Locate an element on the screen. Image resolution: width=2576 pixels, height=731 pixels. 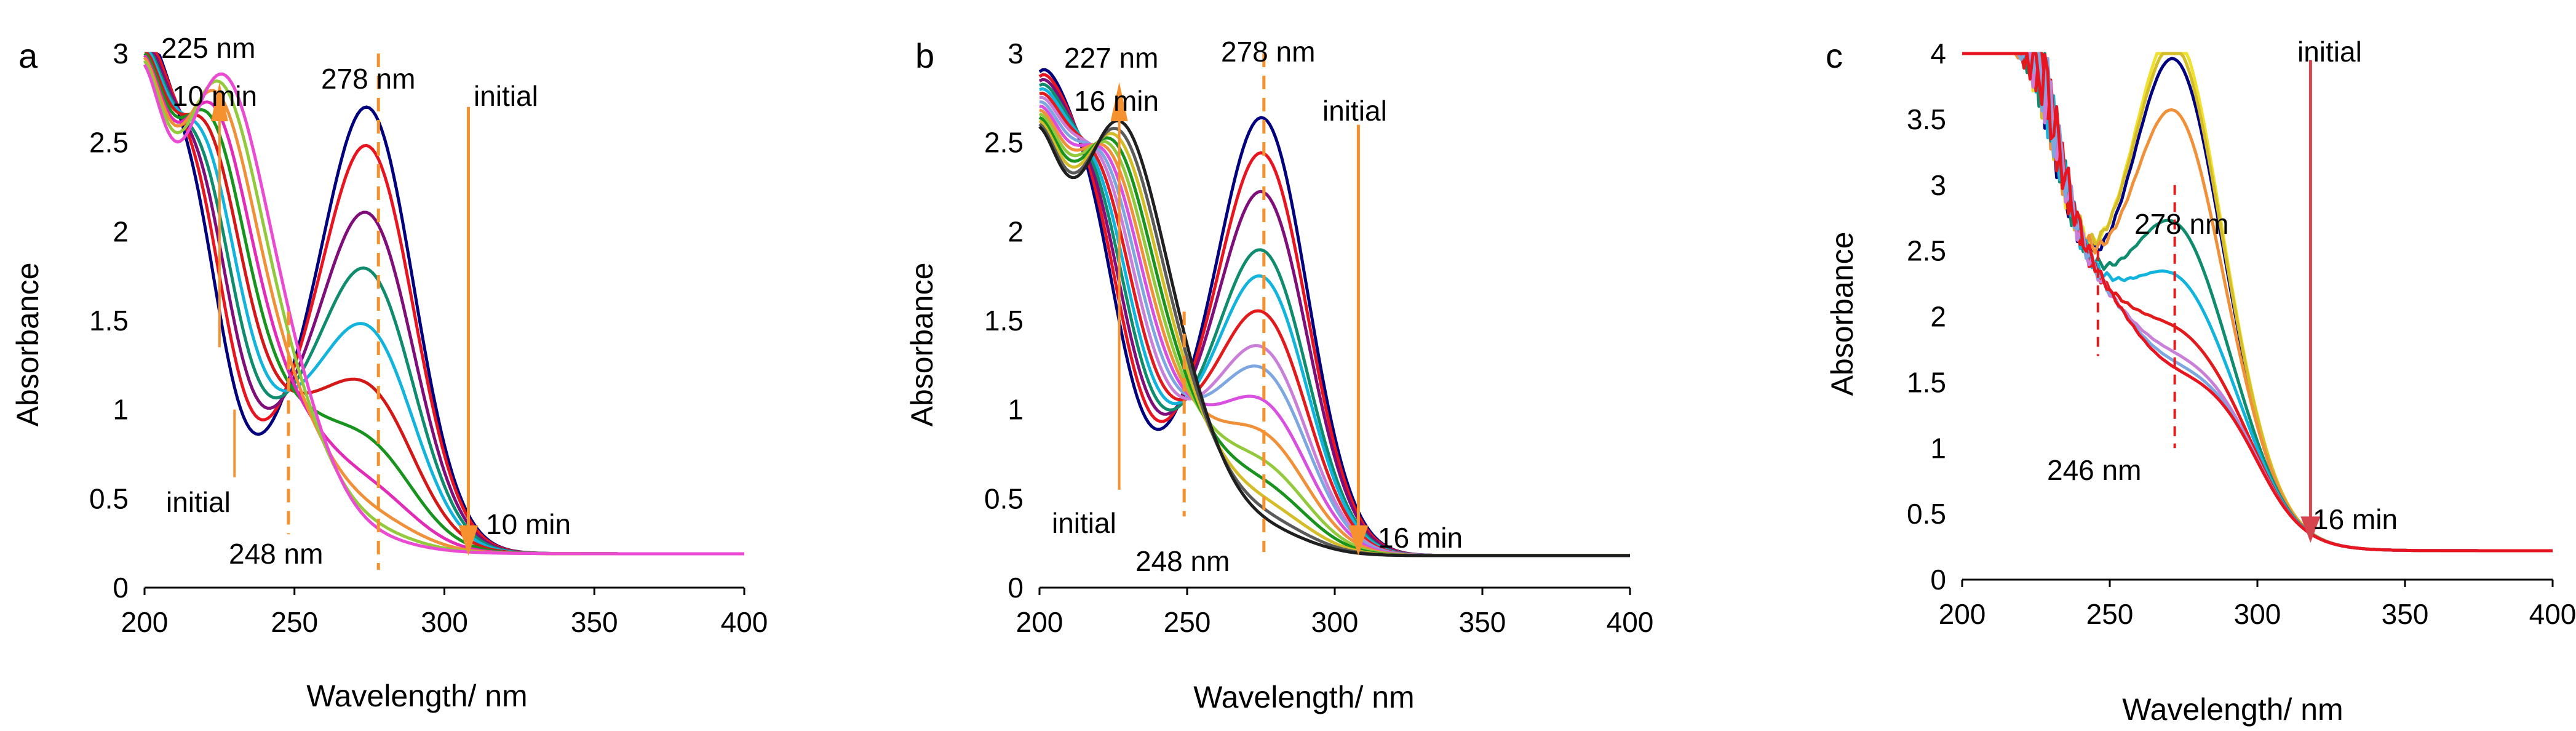
panel-b-markers is located at coordinates (1239, 305).